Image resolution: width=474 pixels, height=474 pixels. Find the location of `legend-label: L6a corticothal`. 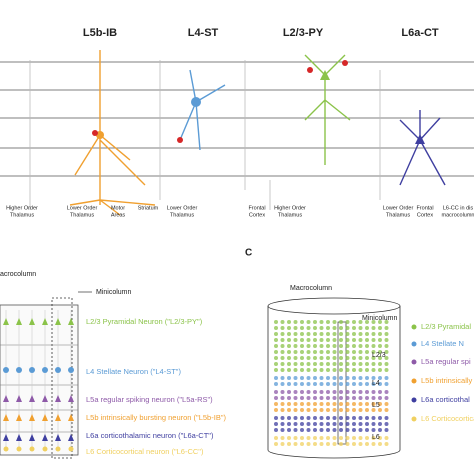

legend-label: L6a corticothal is located at coordinates (445, 399).